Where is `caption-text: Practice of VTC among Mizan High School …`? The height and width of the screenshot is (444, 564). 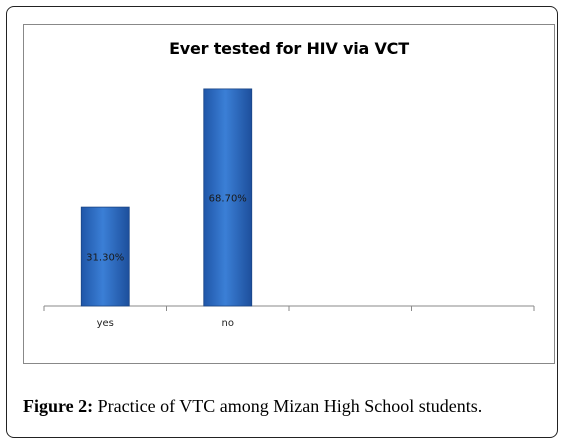 caption-text: Practice of VTC among Mizan High School … is located at coordinates (288, 406).